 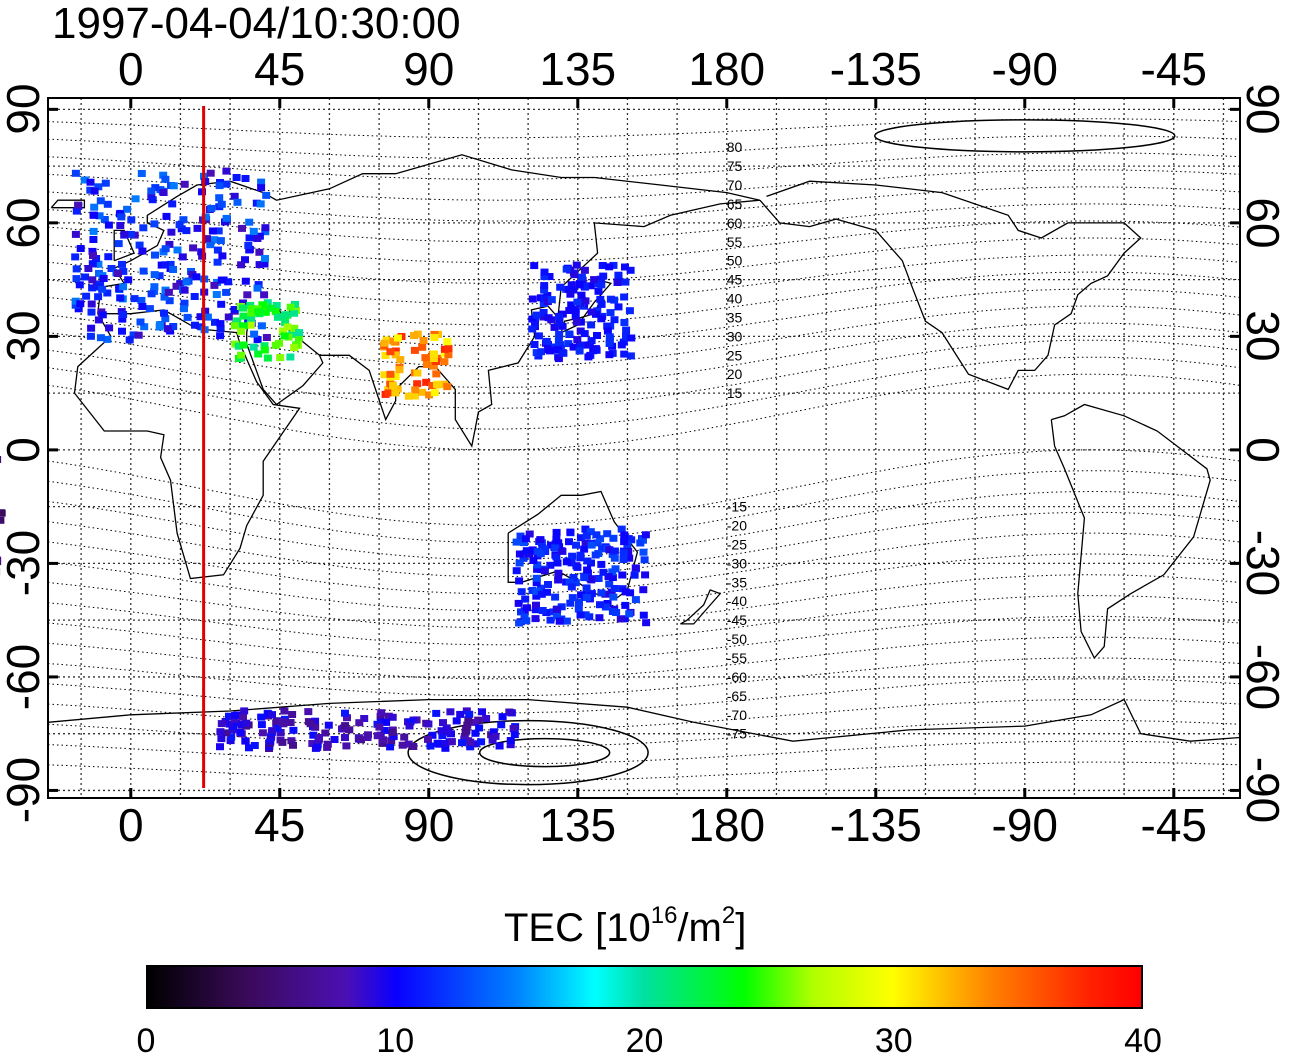 I want to click on left-lat-tick: -90, so click(x=23, y=790).